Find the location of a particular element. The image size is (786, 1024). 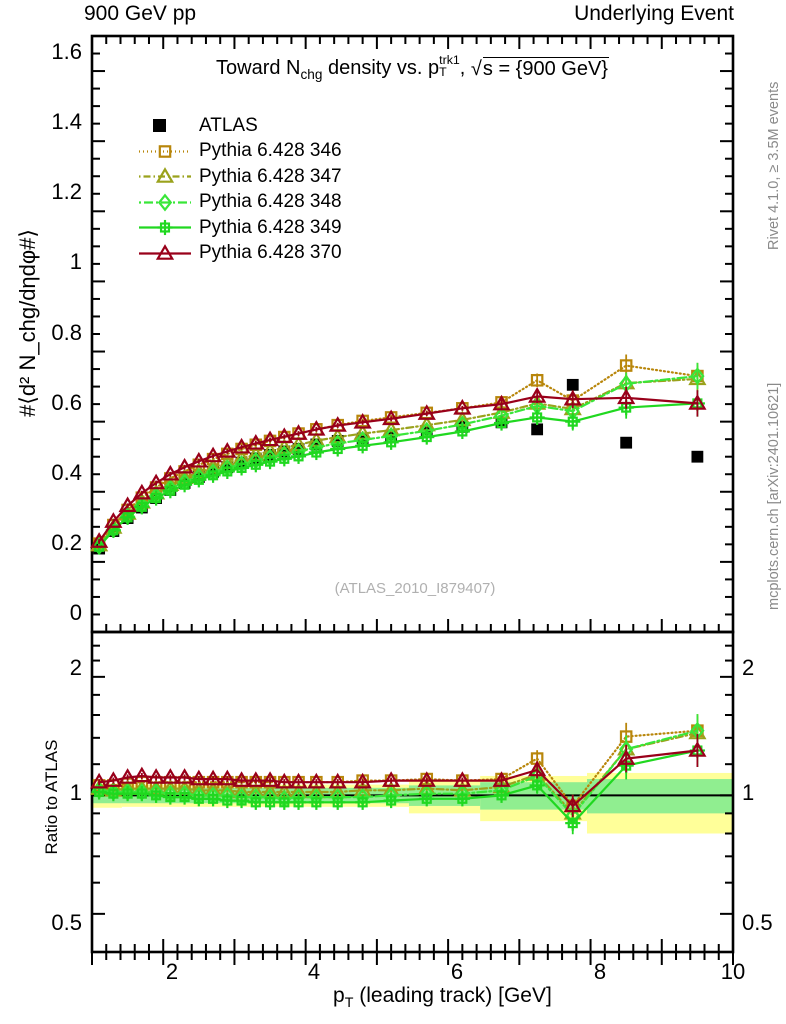

legend-item-5: Pythia 6.428 370 is located at coordinates (239, 254).